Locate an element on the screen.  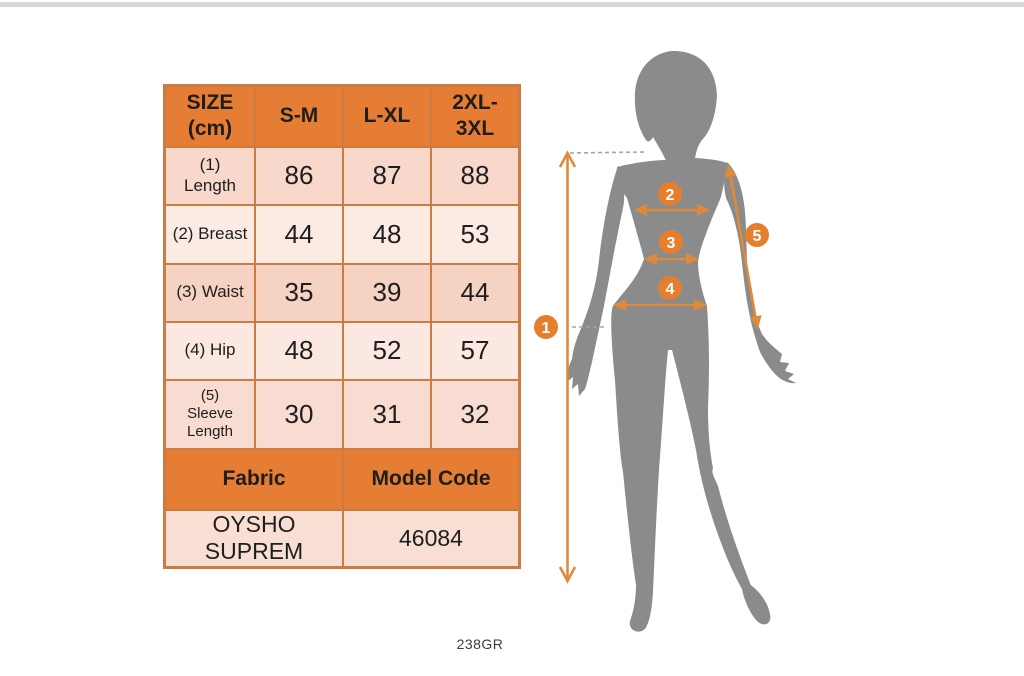
fabric-value: OYSHO SUPREM is located at coordinates (253, 538).